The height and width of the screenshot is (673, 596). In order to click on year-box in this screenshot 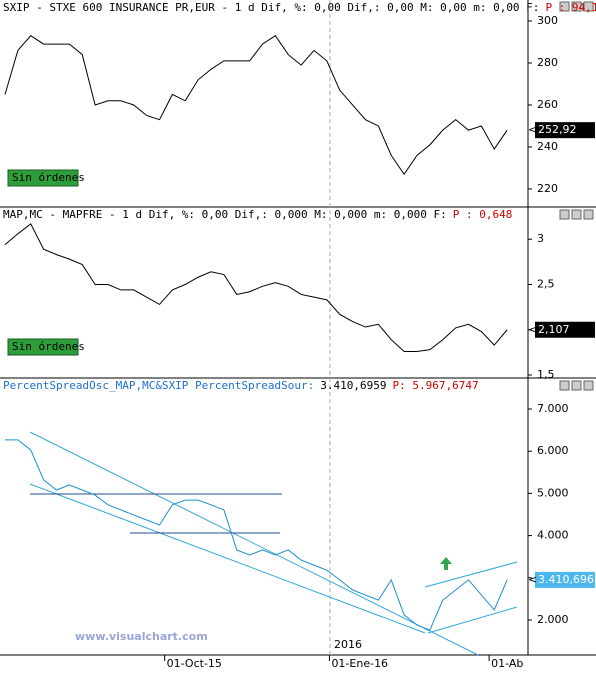, I will do `click(346, 644)`.